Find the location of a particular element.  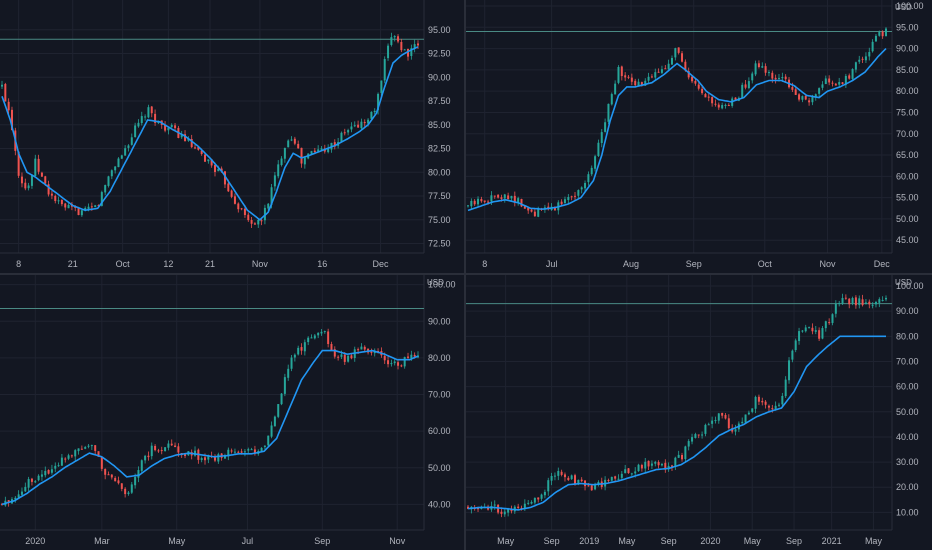

currency-label: USD is located at coordinates (435, 282).